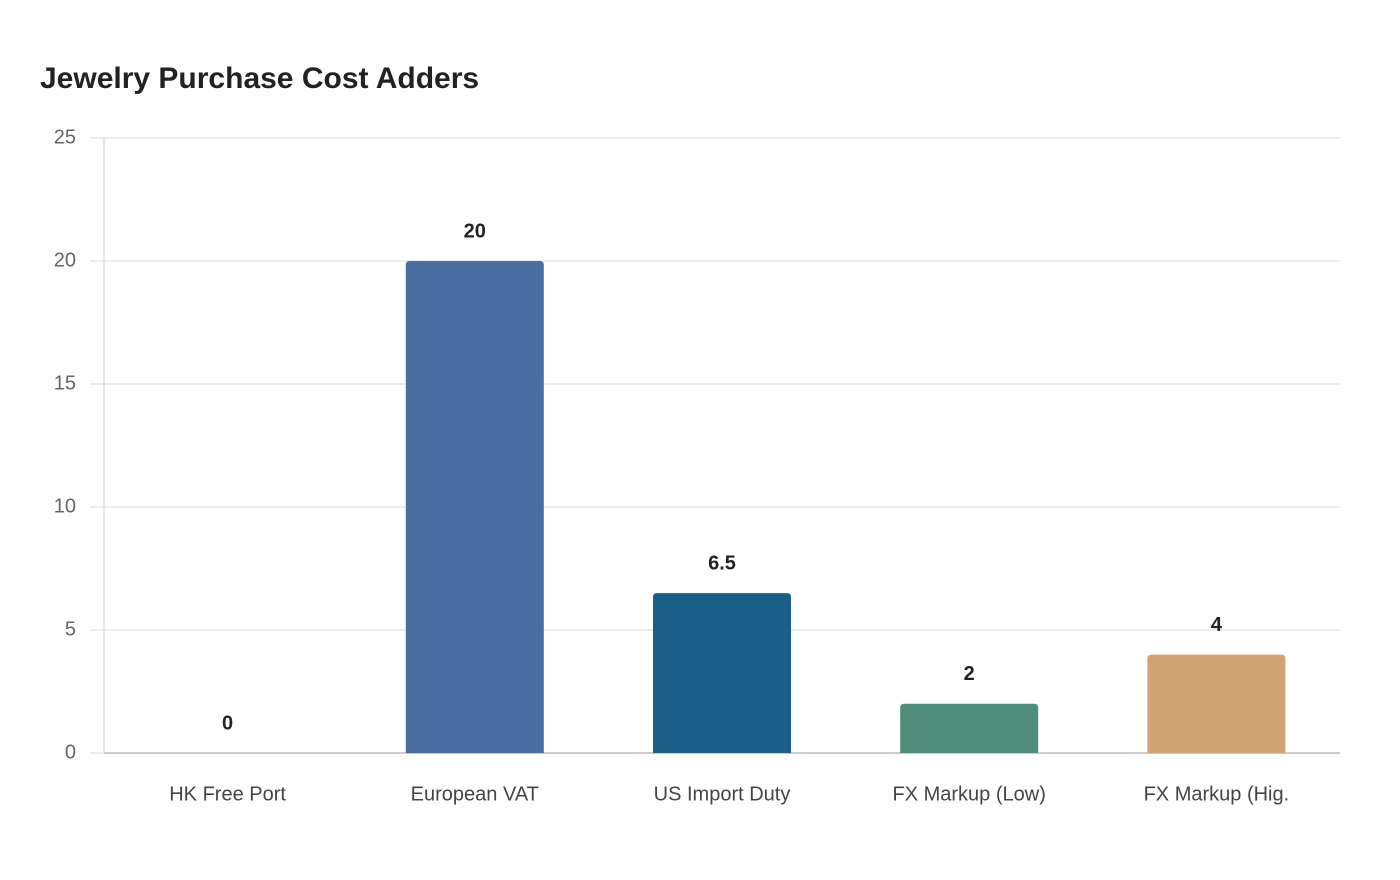  Describe the element at coordinates (65, 506) in the screenshot. I see `y-tick-label: 10` at that location.